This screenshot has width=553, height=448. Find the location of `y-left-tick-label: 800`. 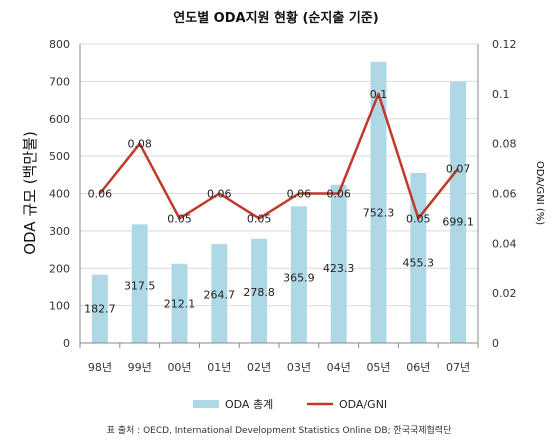

y-left-tick-label: 800 is located at coordinates (59, 44).